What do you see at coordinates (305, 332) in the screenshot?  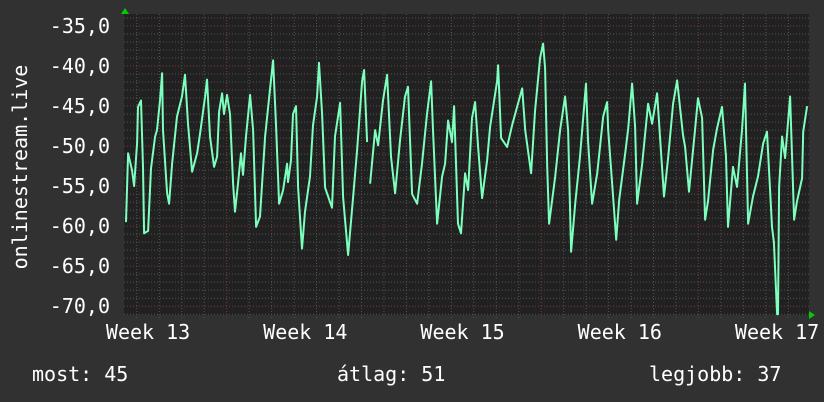 I see `x-tick-label: Week 14` at bounding box center [305, 332].